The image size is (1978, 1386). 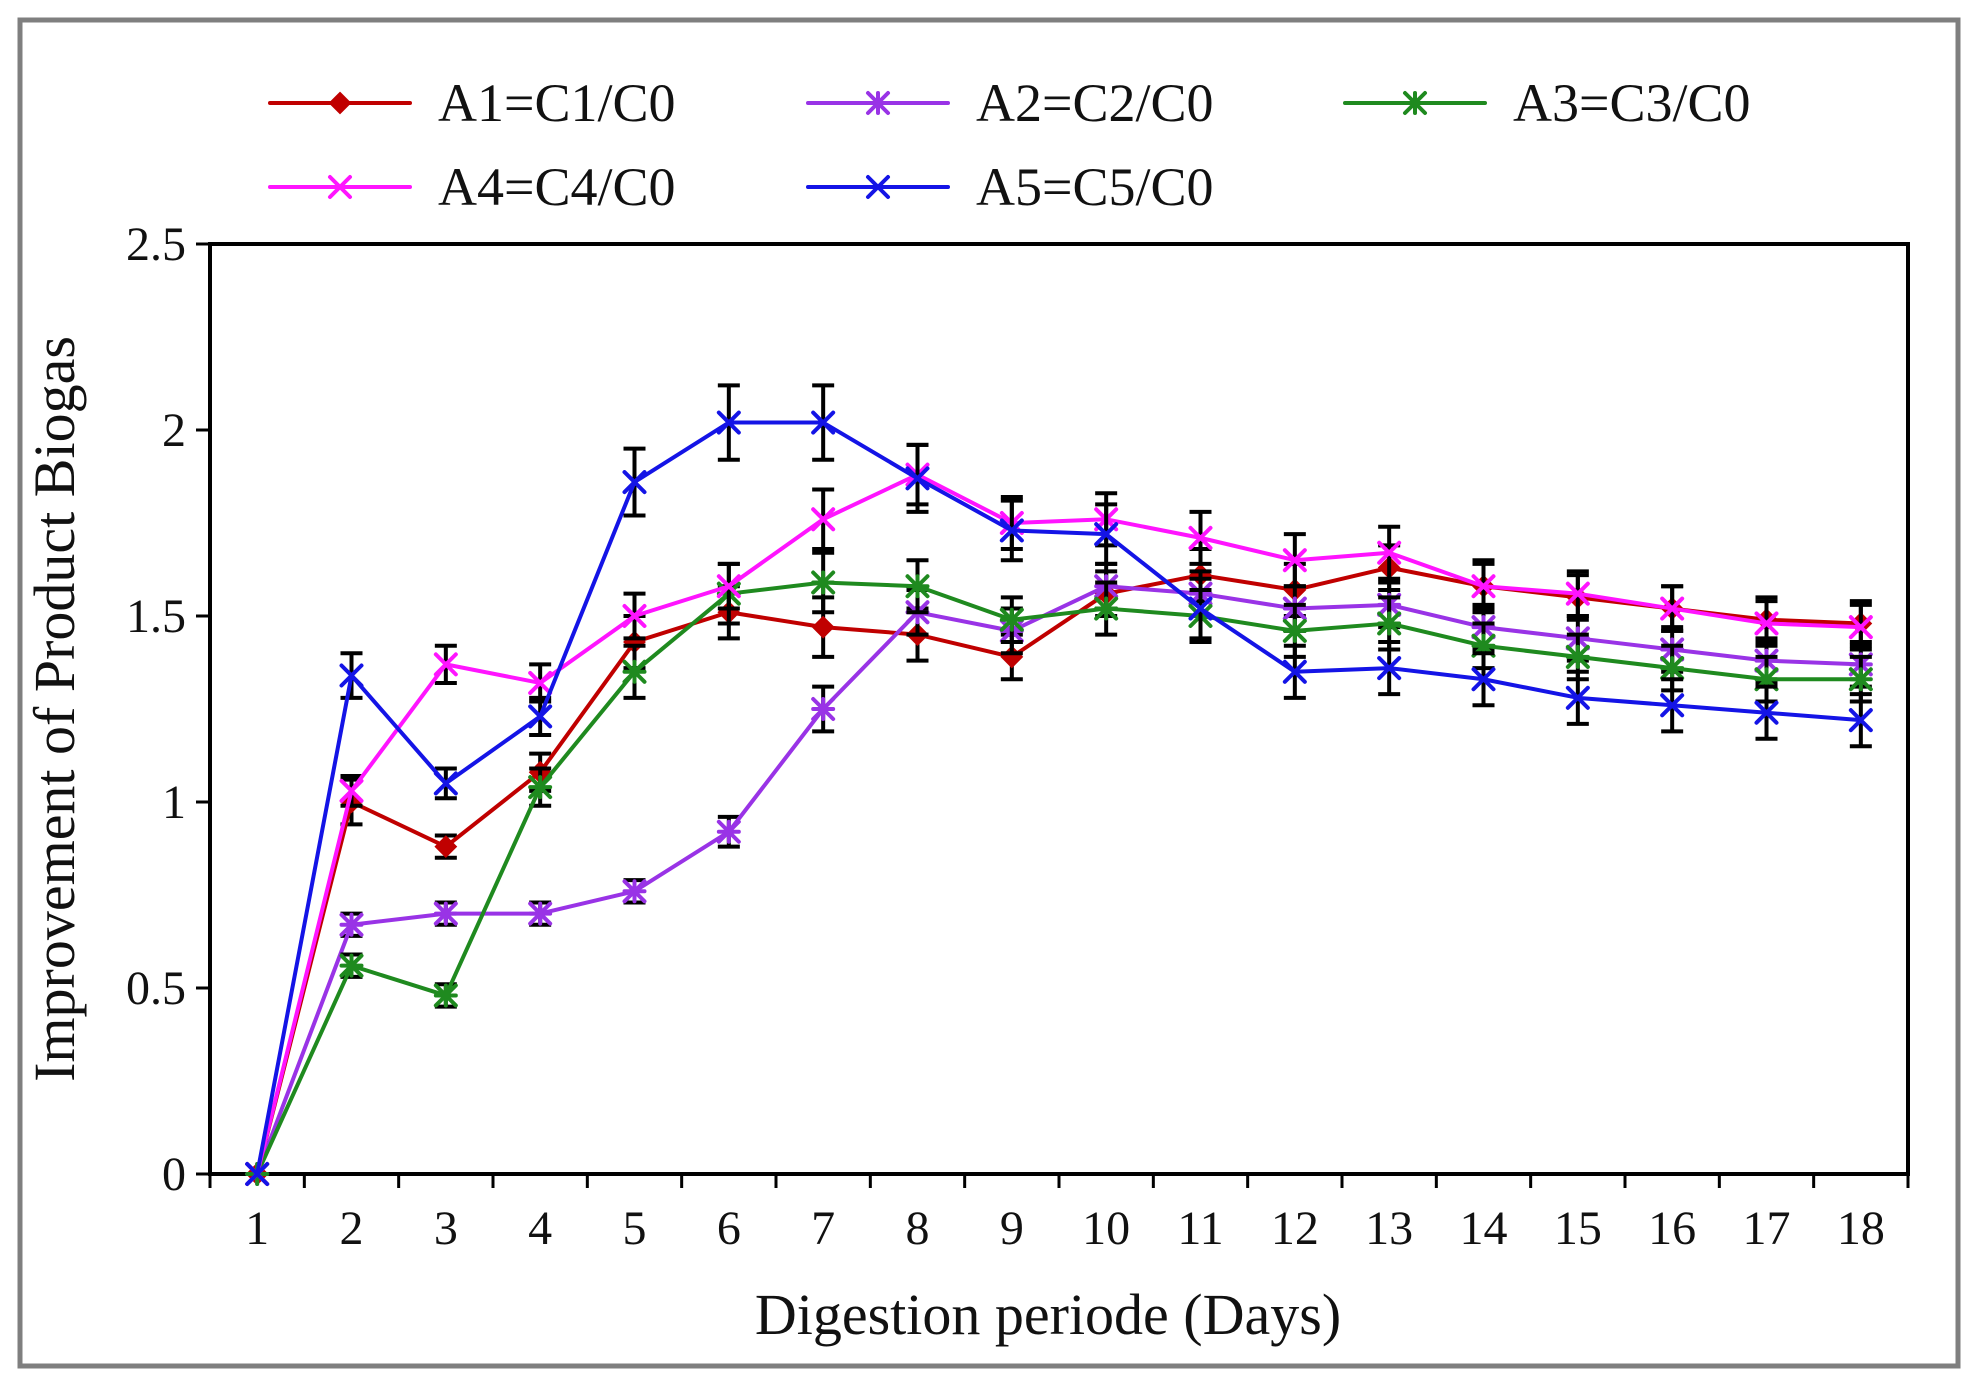 I want to click on x-tick-label: 5, so click(x=635, y=1228).